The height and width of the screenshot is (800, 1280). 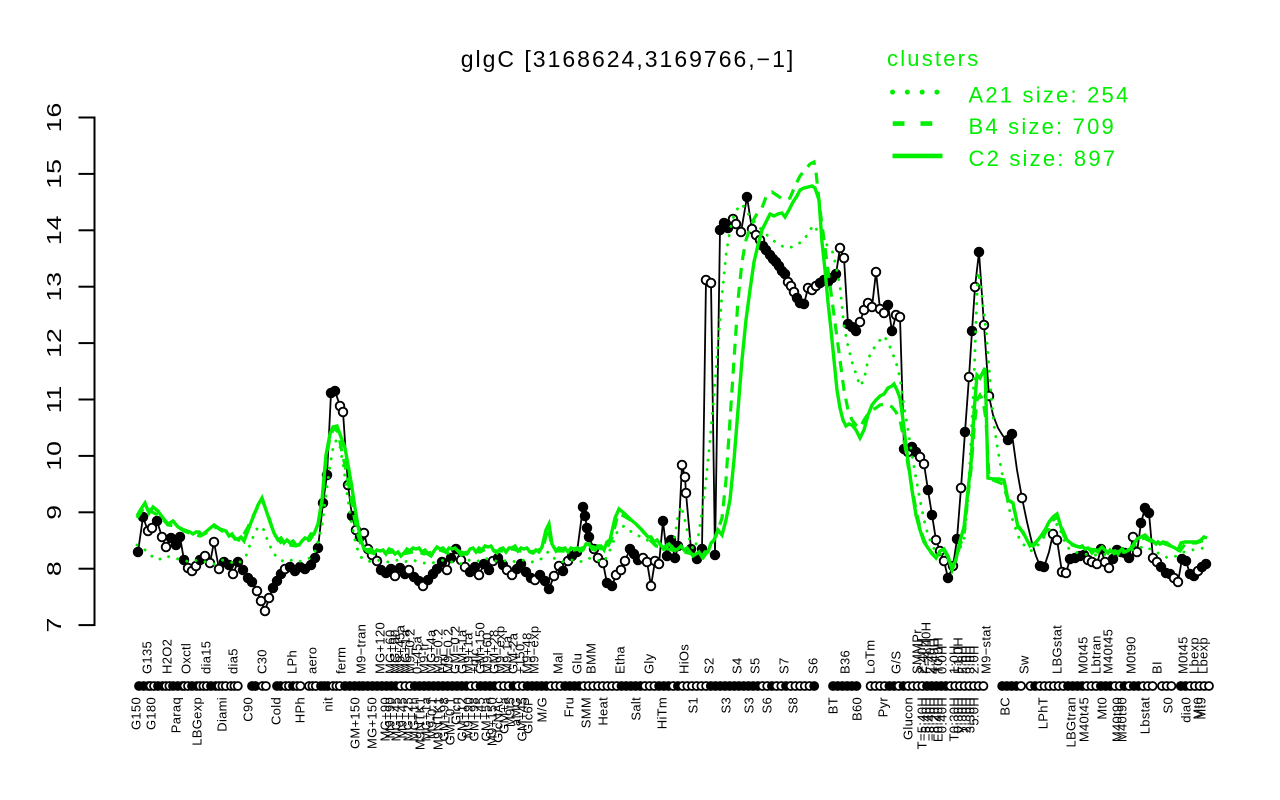 I want to click on svg-text: BI, so click(x=1157, y=667).